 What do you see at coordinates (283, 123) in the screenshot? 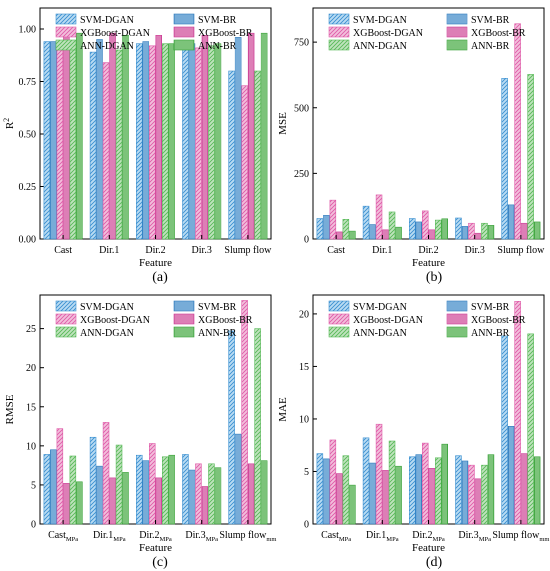
I see `y-axis-label: MSE` at bounding box center [283, 123].